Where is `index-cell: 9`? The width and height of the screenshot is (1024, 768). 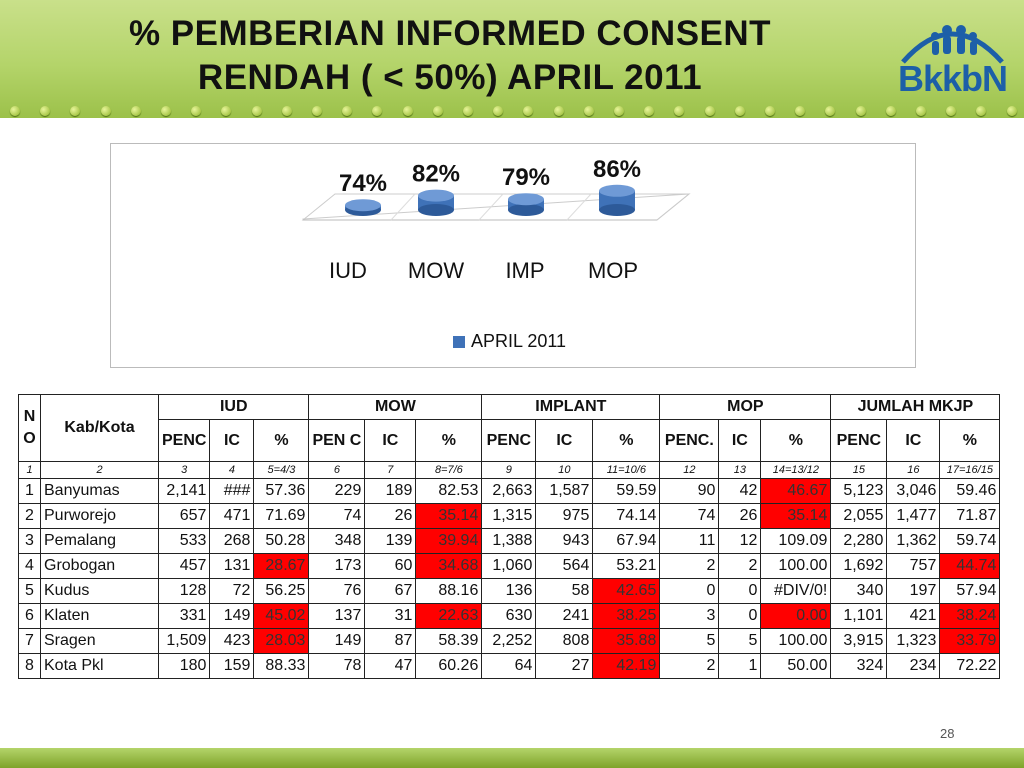 index-cell: 9 is located at coordinates (509, 470).